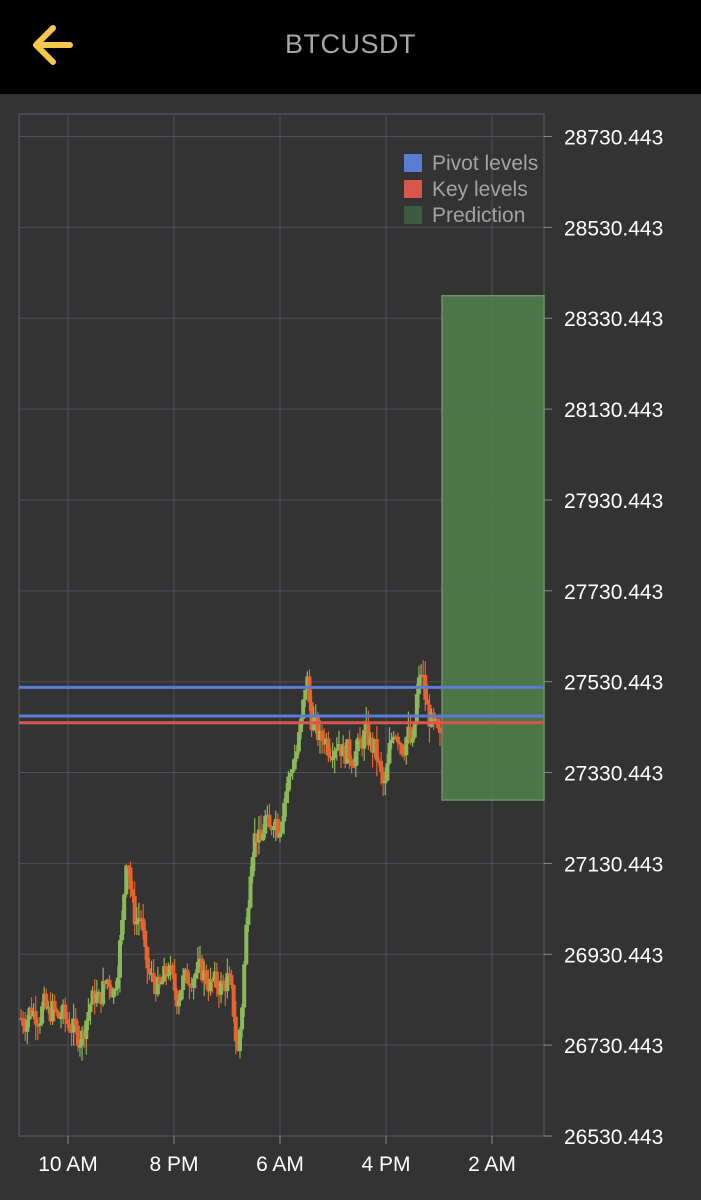  Describe the element at coordinates (68, 1164) in the screenshot. I see `x-tick-label: 10 AM` at that location.